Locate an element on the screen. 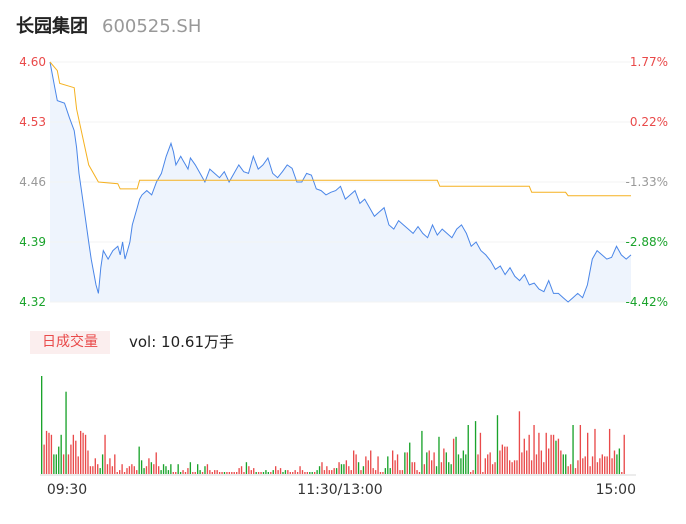 The height and width of the screenshot is (524, 686). time-tick-label: 15:00 is located at coordinates (616, 490).